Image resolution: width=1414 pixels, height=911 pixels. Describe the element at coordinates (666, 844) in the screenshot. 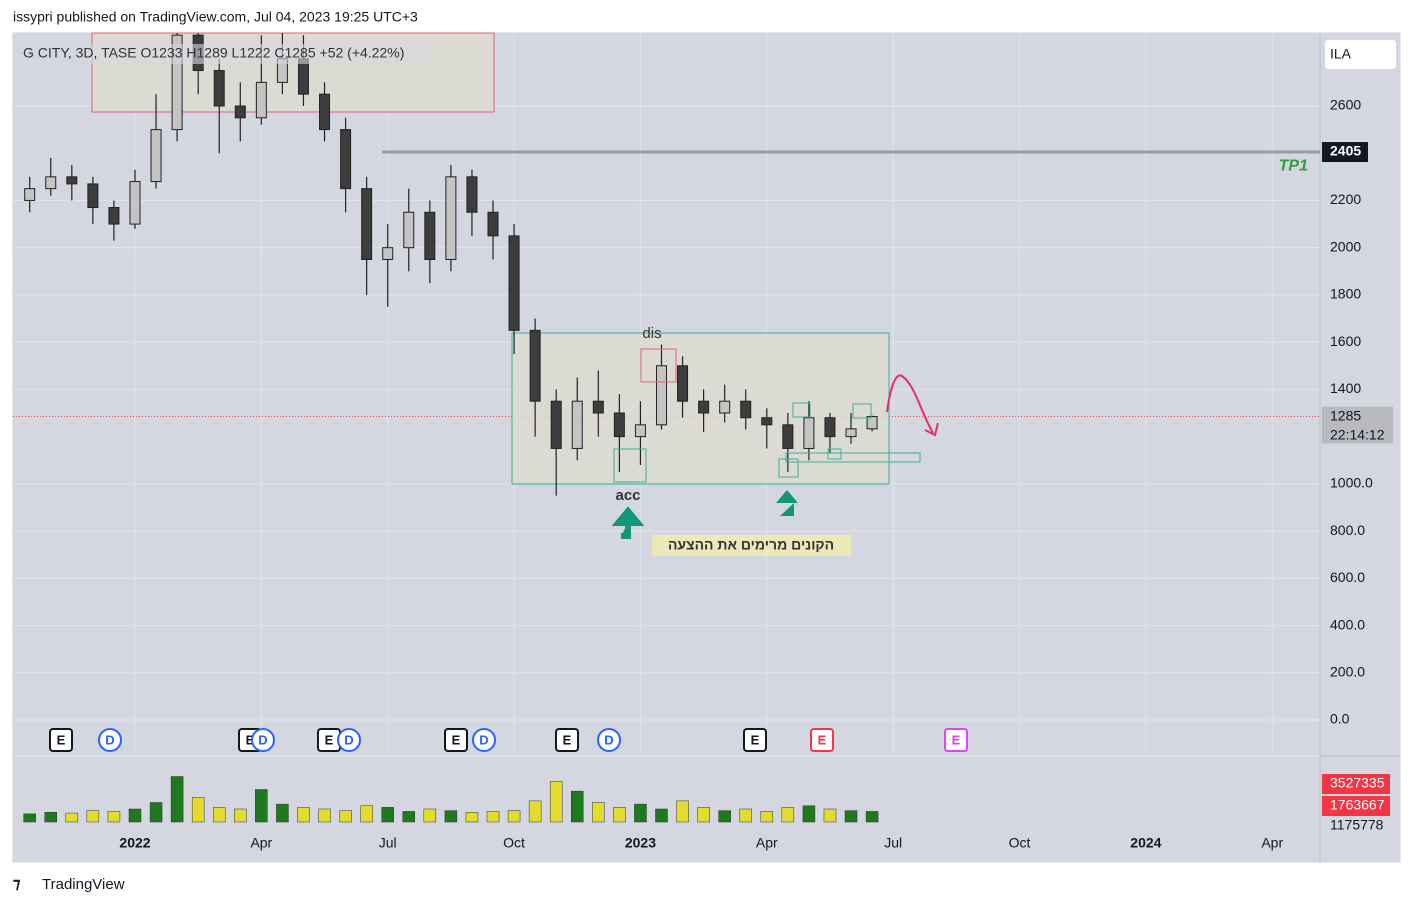

I see `time-axis` at that location.